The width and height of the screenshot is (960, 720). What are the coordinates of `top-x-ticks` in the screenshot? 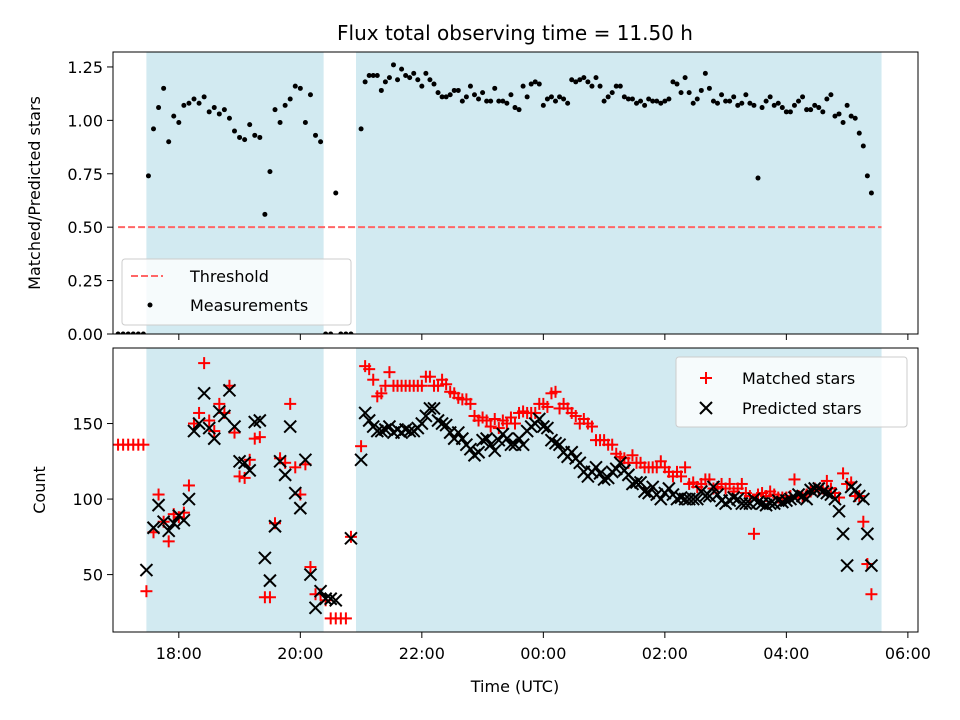 It's located at (543, 337).